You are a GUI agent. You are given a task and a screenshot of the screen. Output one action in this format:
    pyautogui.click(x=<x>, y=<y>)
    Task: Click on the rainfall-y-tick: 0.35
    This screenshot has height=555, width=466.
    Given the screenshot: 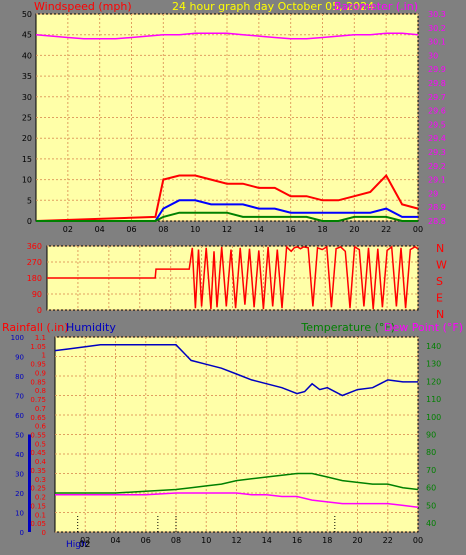 What is the action you would take?
    pyautogui.click(x=38, y=471)
    